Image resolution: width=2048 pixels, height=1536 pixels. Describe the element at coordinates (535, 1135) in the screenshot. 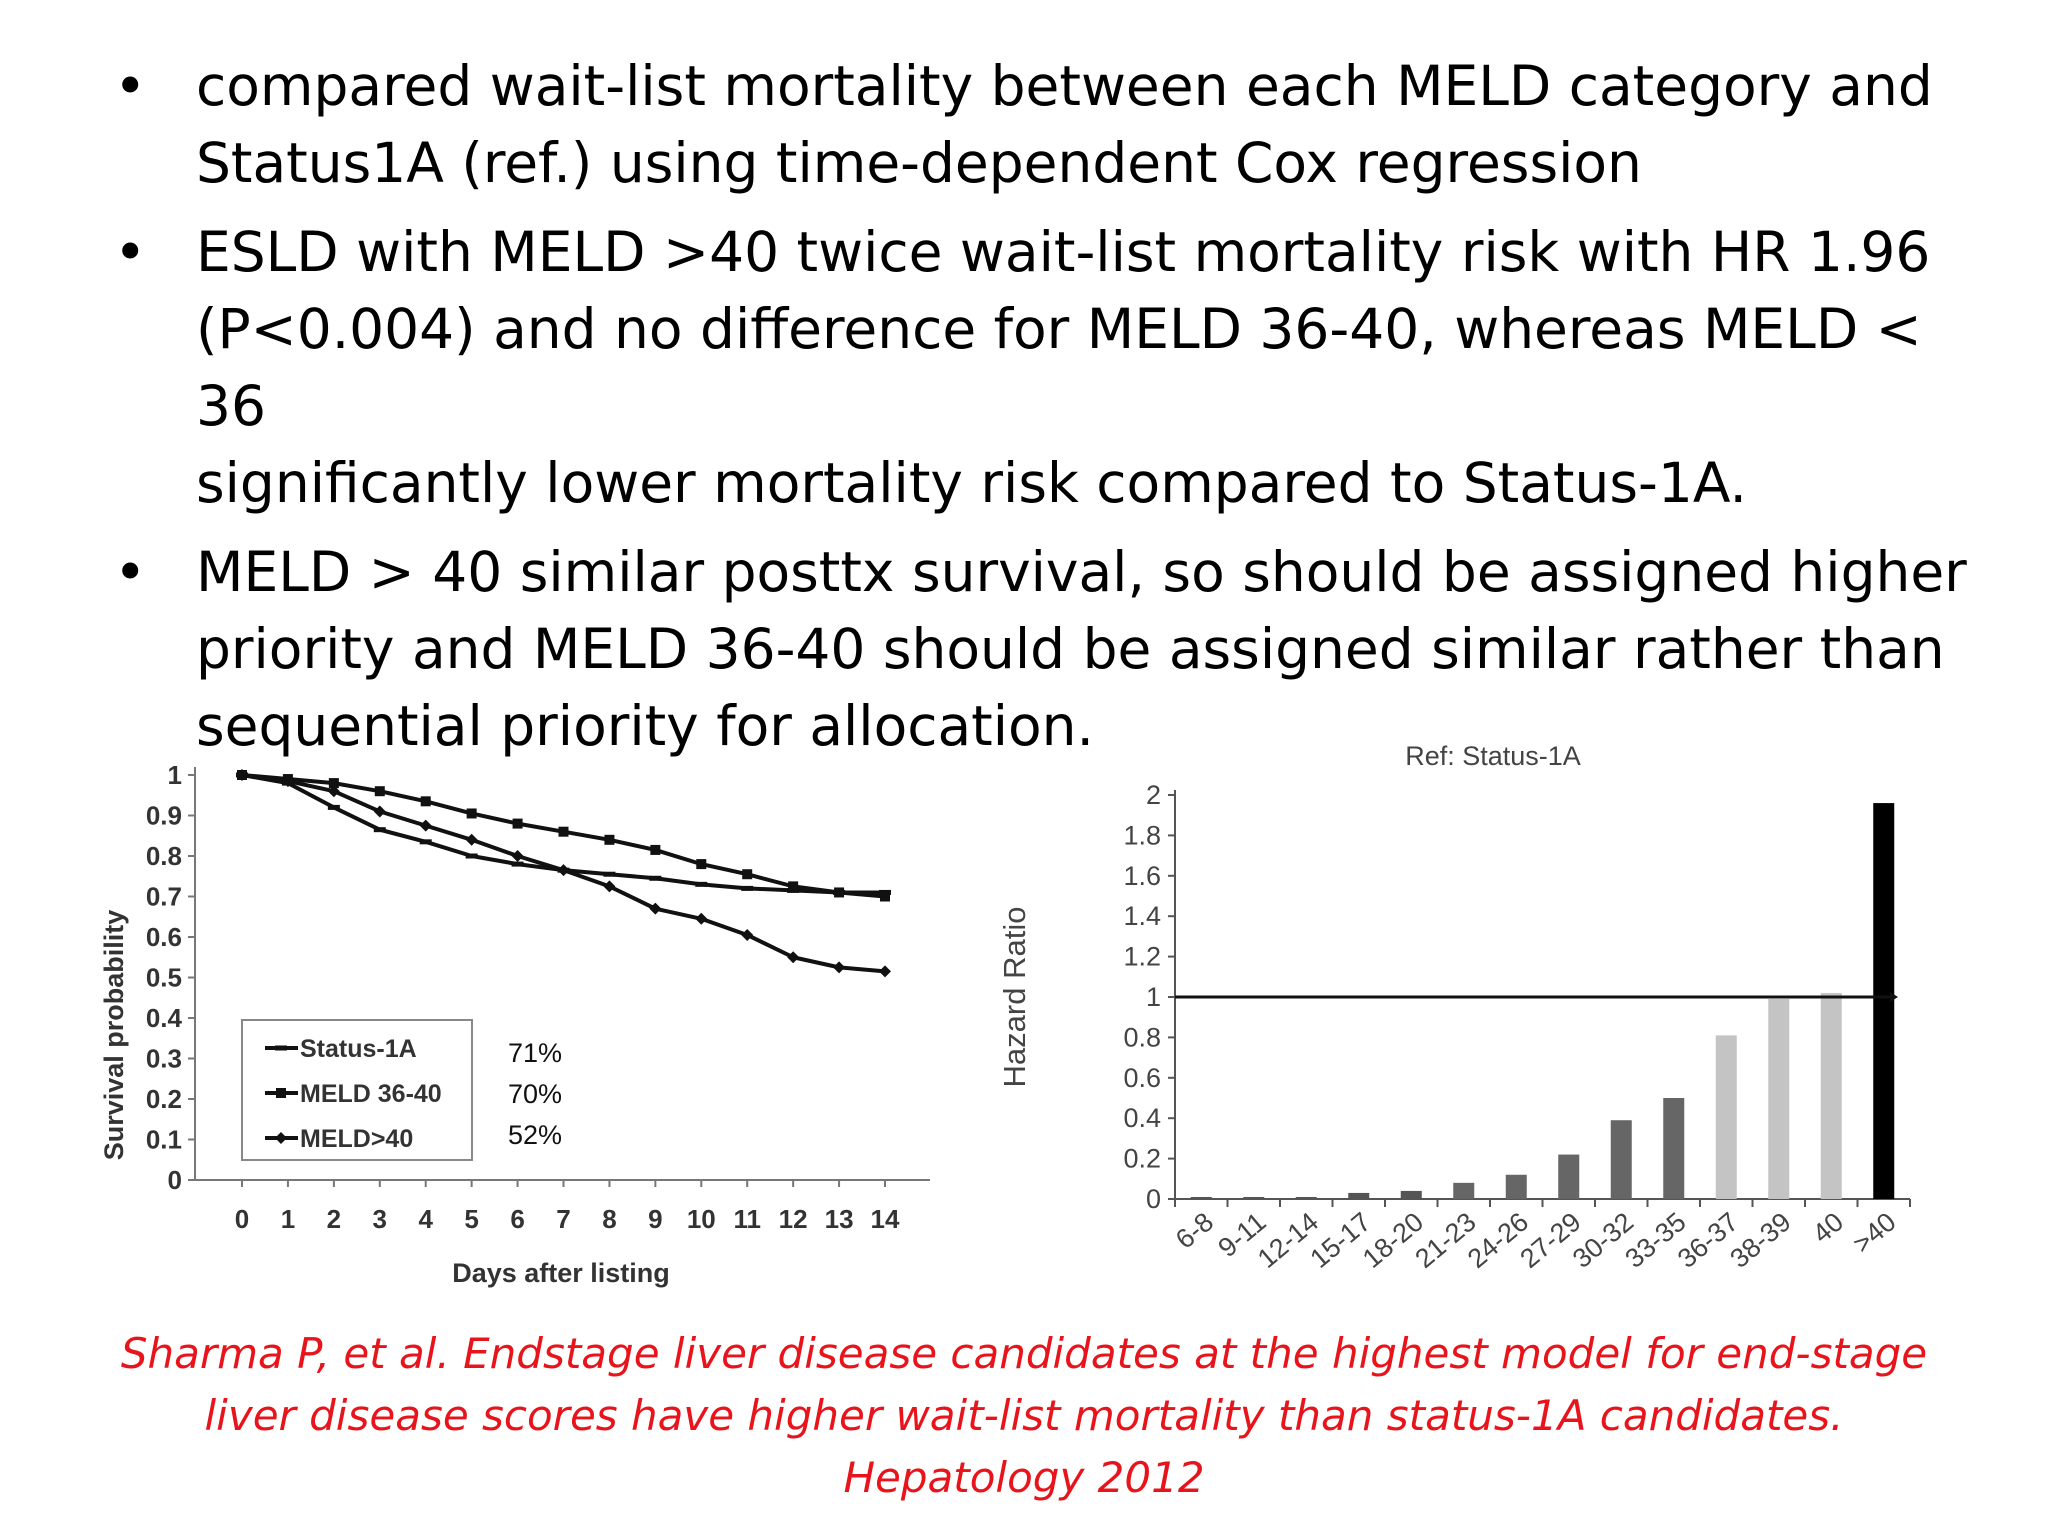

I see `survival-annotation: 52%` at that location.